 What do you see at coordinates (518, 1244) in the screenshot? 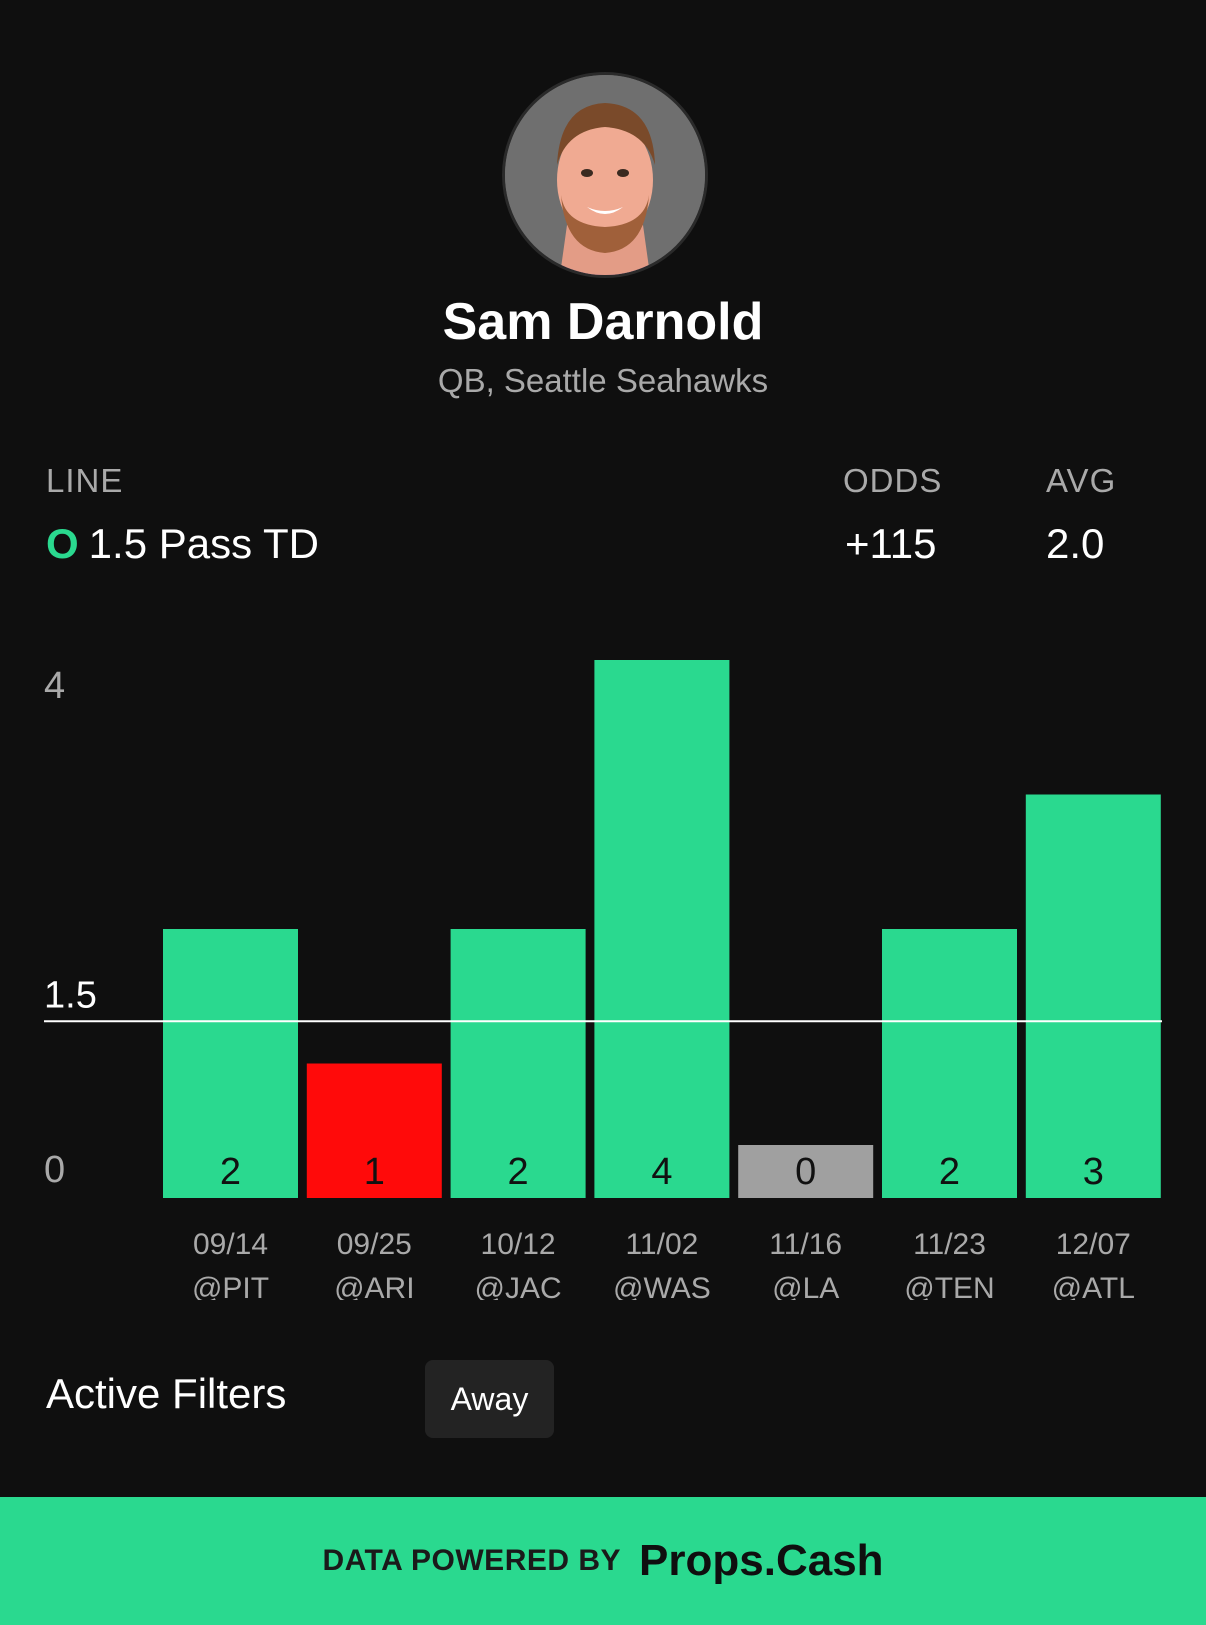
I see `x-tick-date-2: 10/12` at bounding box center [518, 1244].